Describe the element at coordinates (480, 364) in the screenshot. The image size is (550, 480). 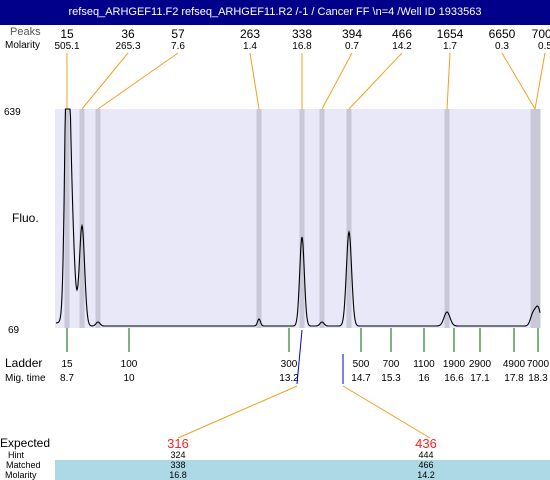
I see `ladder-size-label: 2900` at that location.